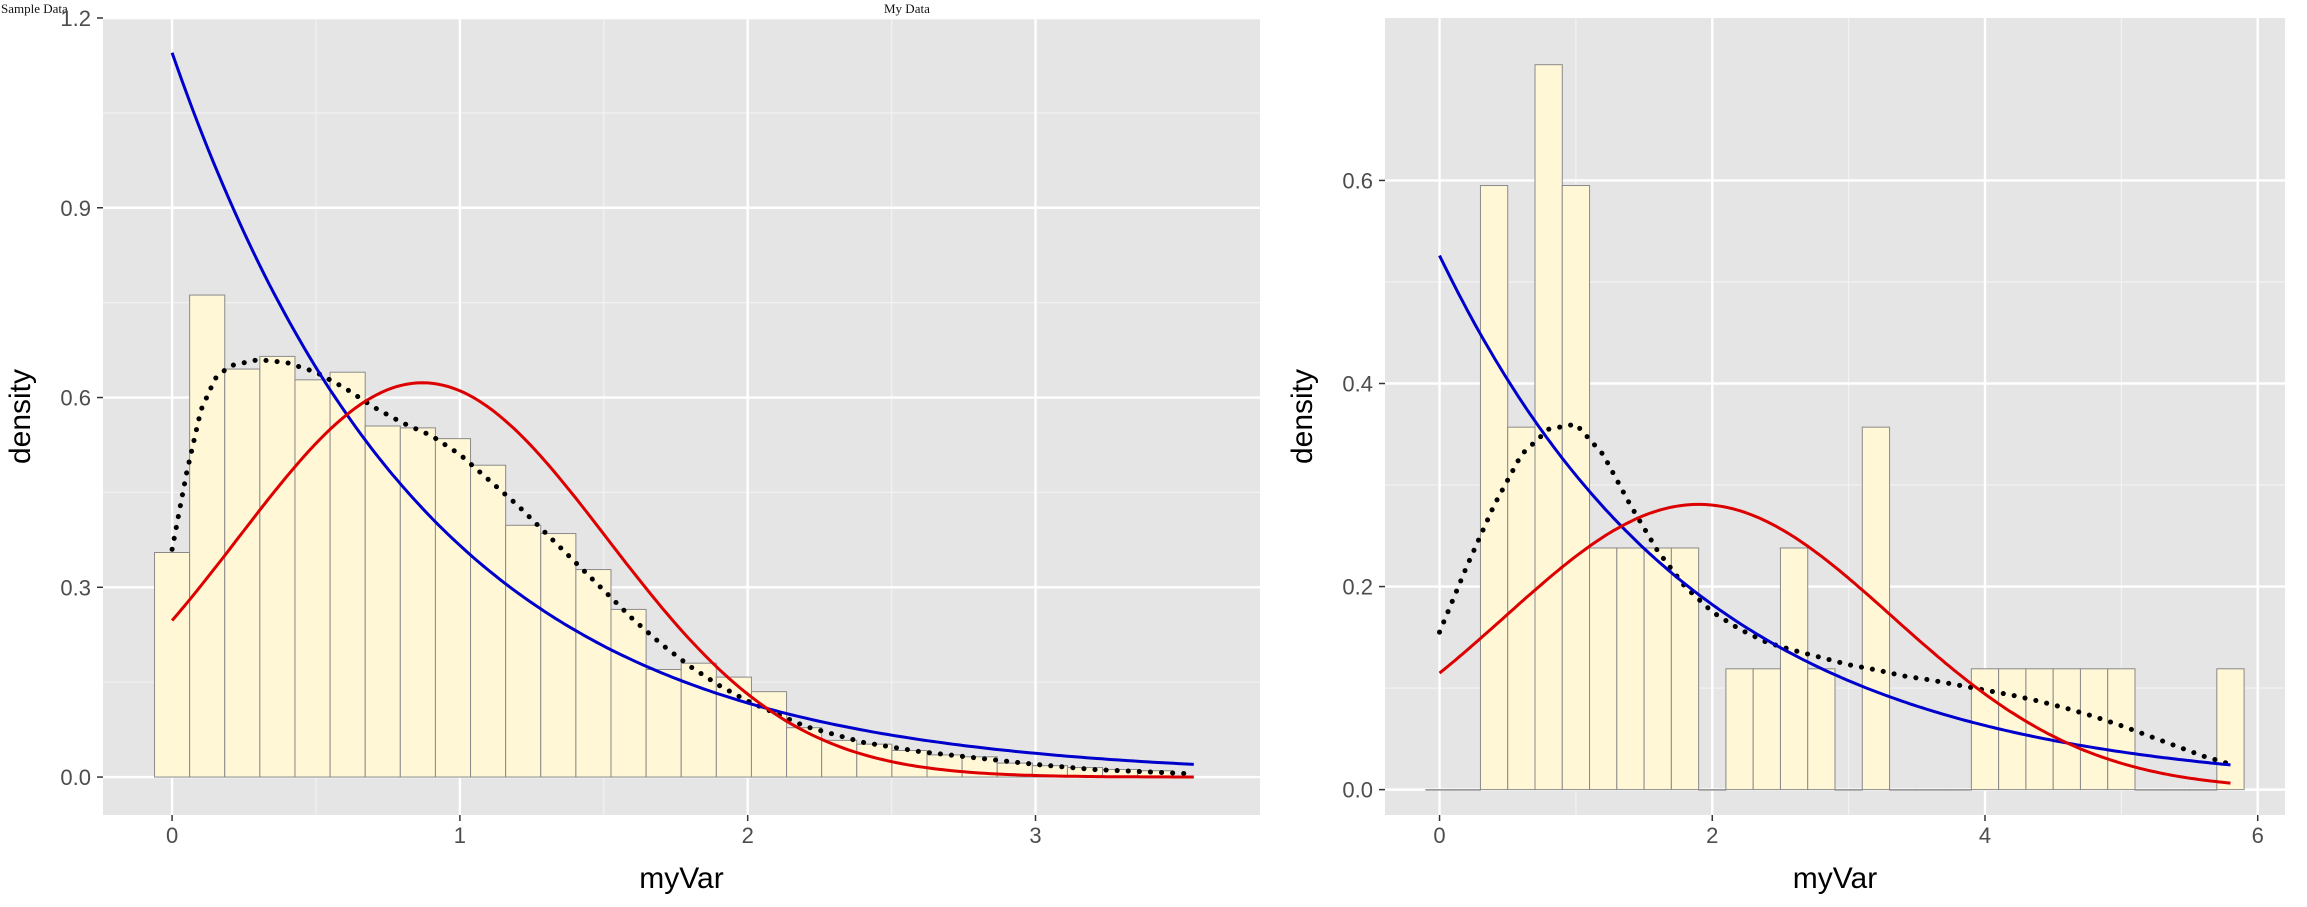 Image resolution: width=2307 pixels, height=907 pixels. I want to click on y-tick-label: 0.3, so click(75, 587).